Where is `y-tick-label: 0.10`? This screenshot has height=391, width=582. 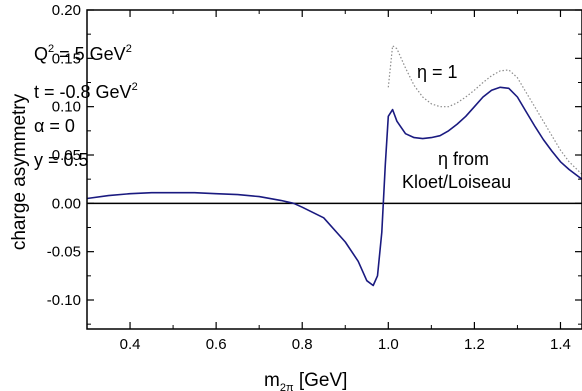 y-tick-label: 0.10 is located at coordinates (66, 107).